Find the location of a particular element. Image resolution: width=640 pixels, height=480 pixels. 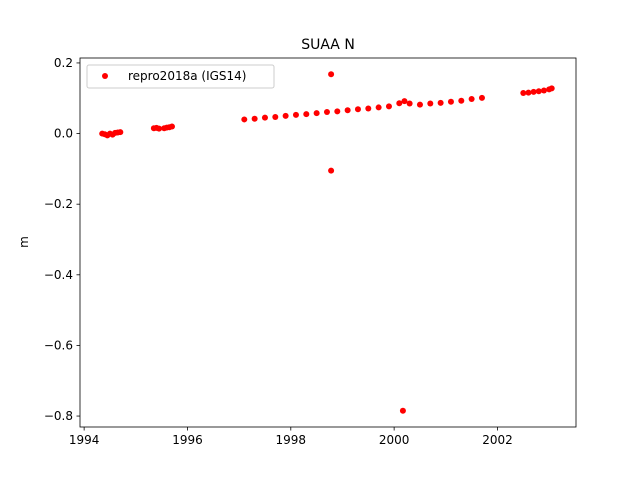

chart-title: SUAA N is located at coordinates (328, 45).